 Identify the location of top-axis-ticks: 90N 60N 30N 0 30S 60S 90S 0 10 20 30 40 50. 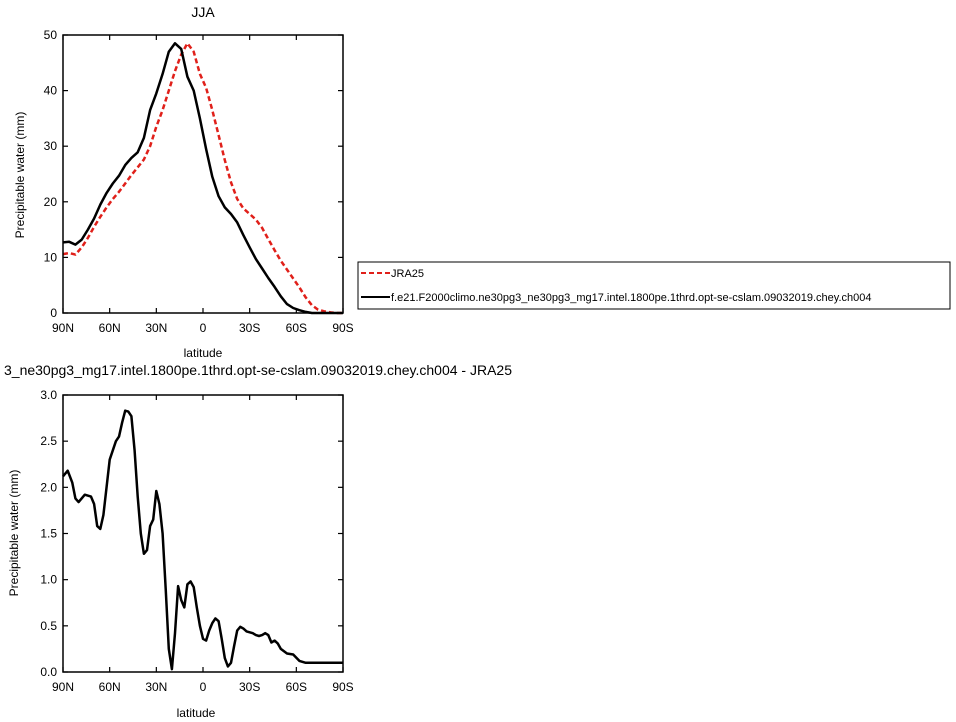
(199, 181).